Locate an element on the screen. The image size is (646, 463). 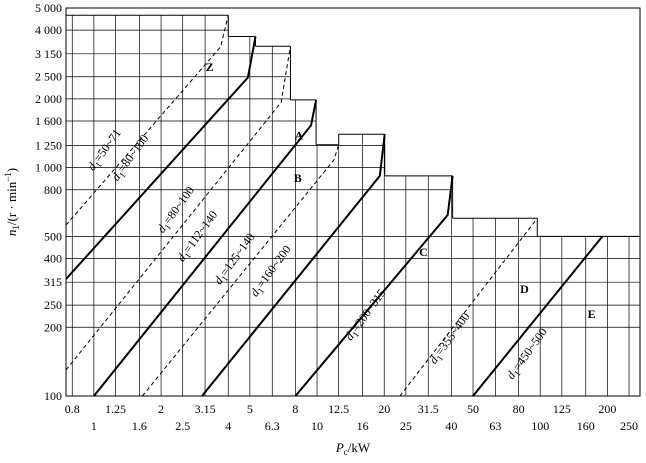
x-tick-label: 1.6 is located at coordinates (139, 426).